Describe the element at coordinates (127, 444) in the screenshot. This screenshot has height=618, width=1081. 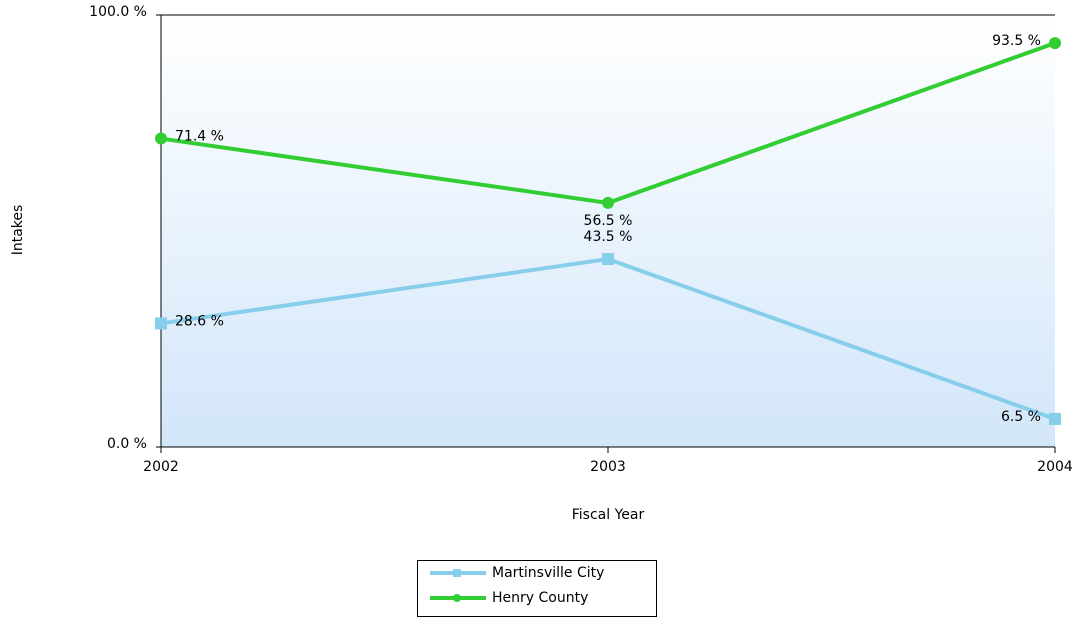
I see `y-tick-label: 0.0 %` at that location.